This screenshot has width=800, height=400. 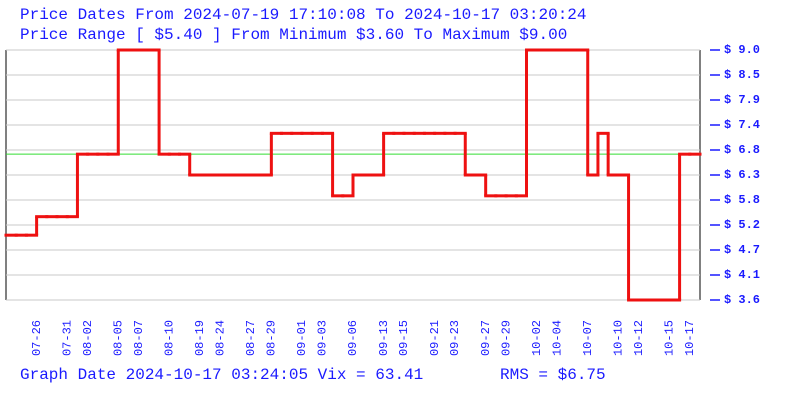 What do you see at coordinates (742, 75) in the screenshot?
I see `y-tick-label: $ 8.5` at bounding box center [742, 75].